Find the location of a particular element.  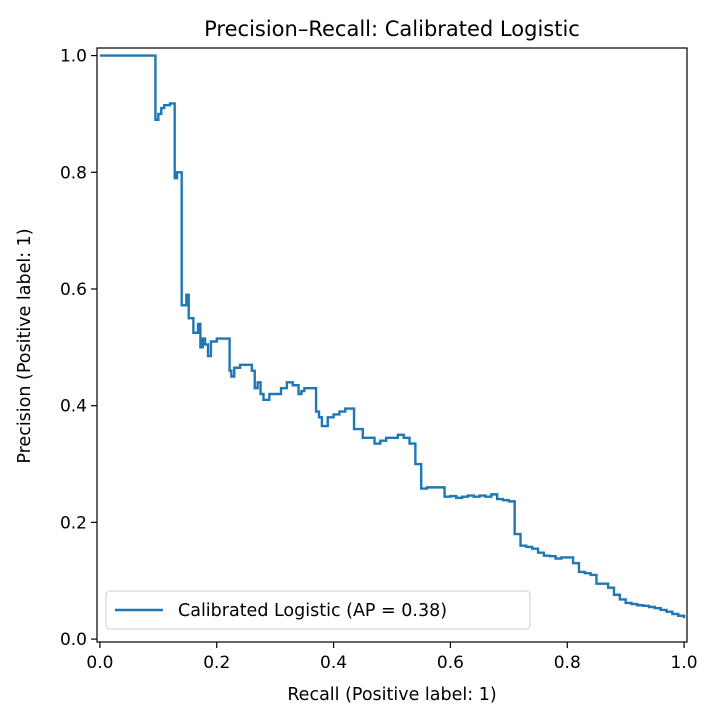

x-tick-label: 0.2 is located at coordinates (216, 663).